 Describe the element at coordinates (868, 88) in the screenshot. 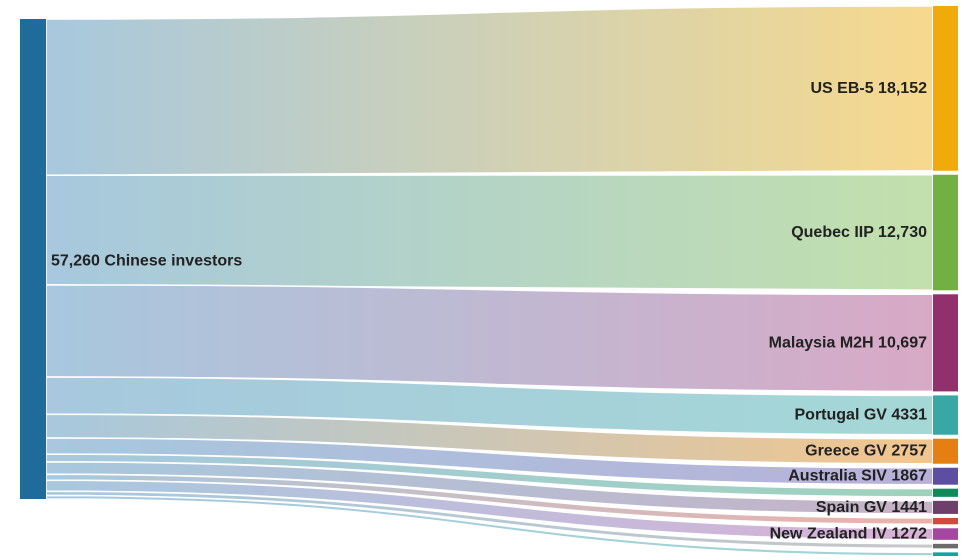

I see `target-label-0: US EB-5 18,152` at that location.